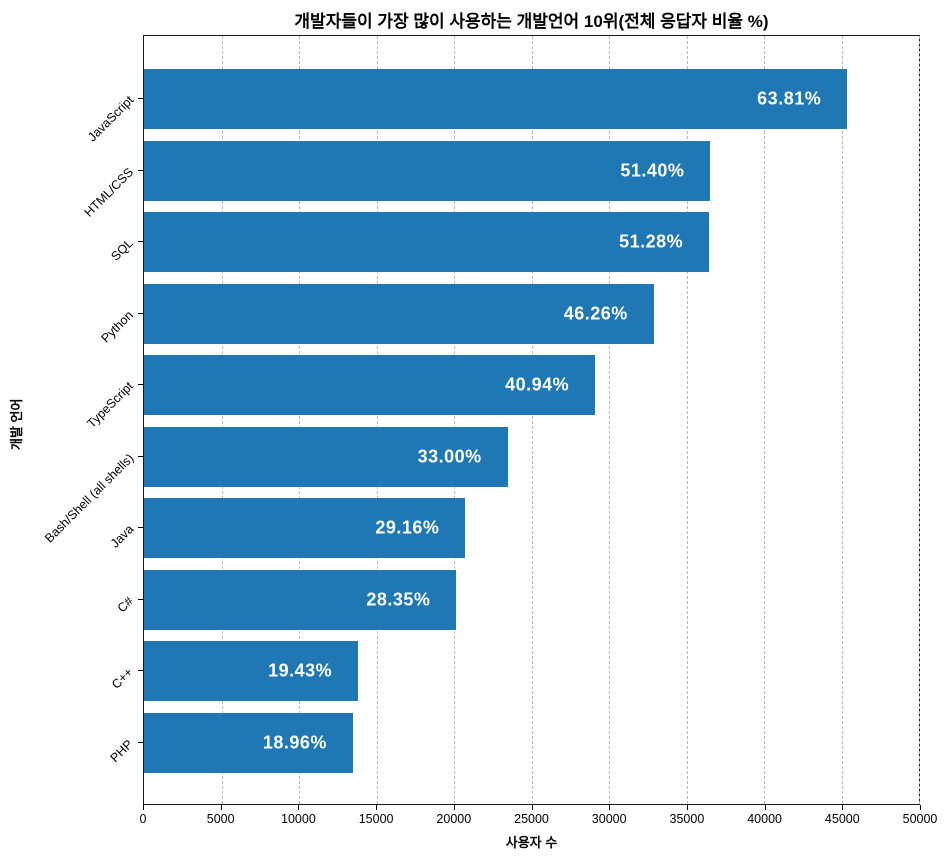 The width and height of the screenshot is (947, 857). Describe the element at coordinates (16, 424) in the screenshot. I see `y-axis-title: 개발 언어` at that location.